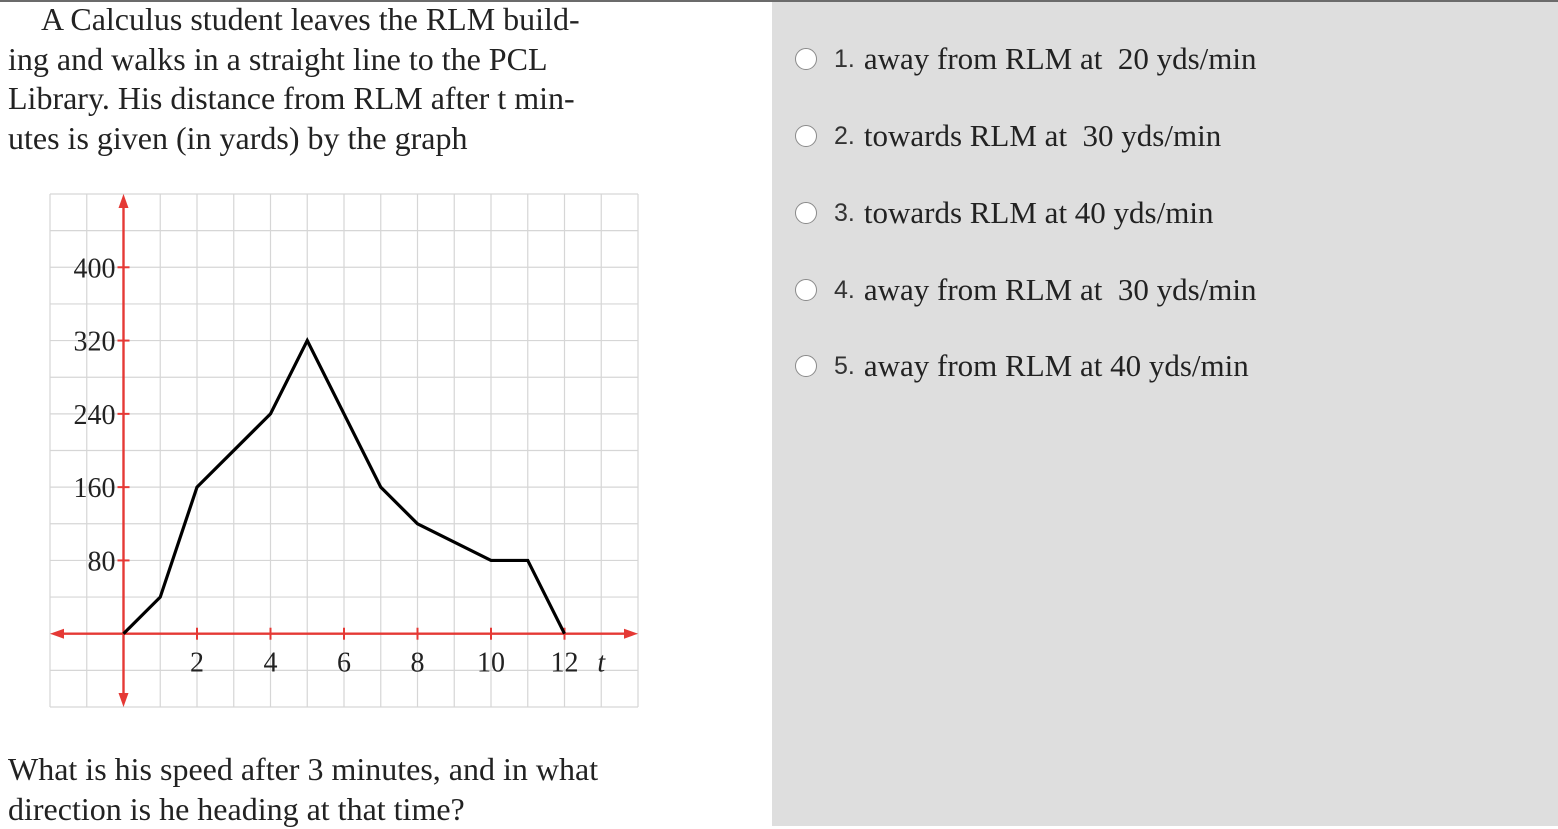 Image resolution: width=1558 pixels, height=829 pixels. Describe the element at coordinates (844, 213) in the screenshot. I see `choice-number: 3.` at that location.